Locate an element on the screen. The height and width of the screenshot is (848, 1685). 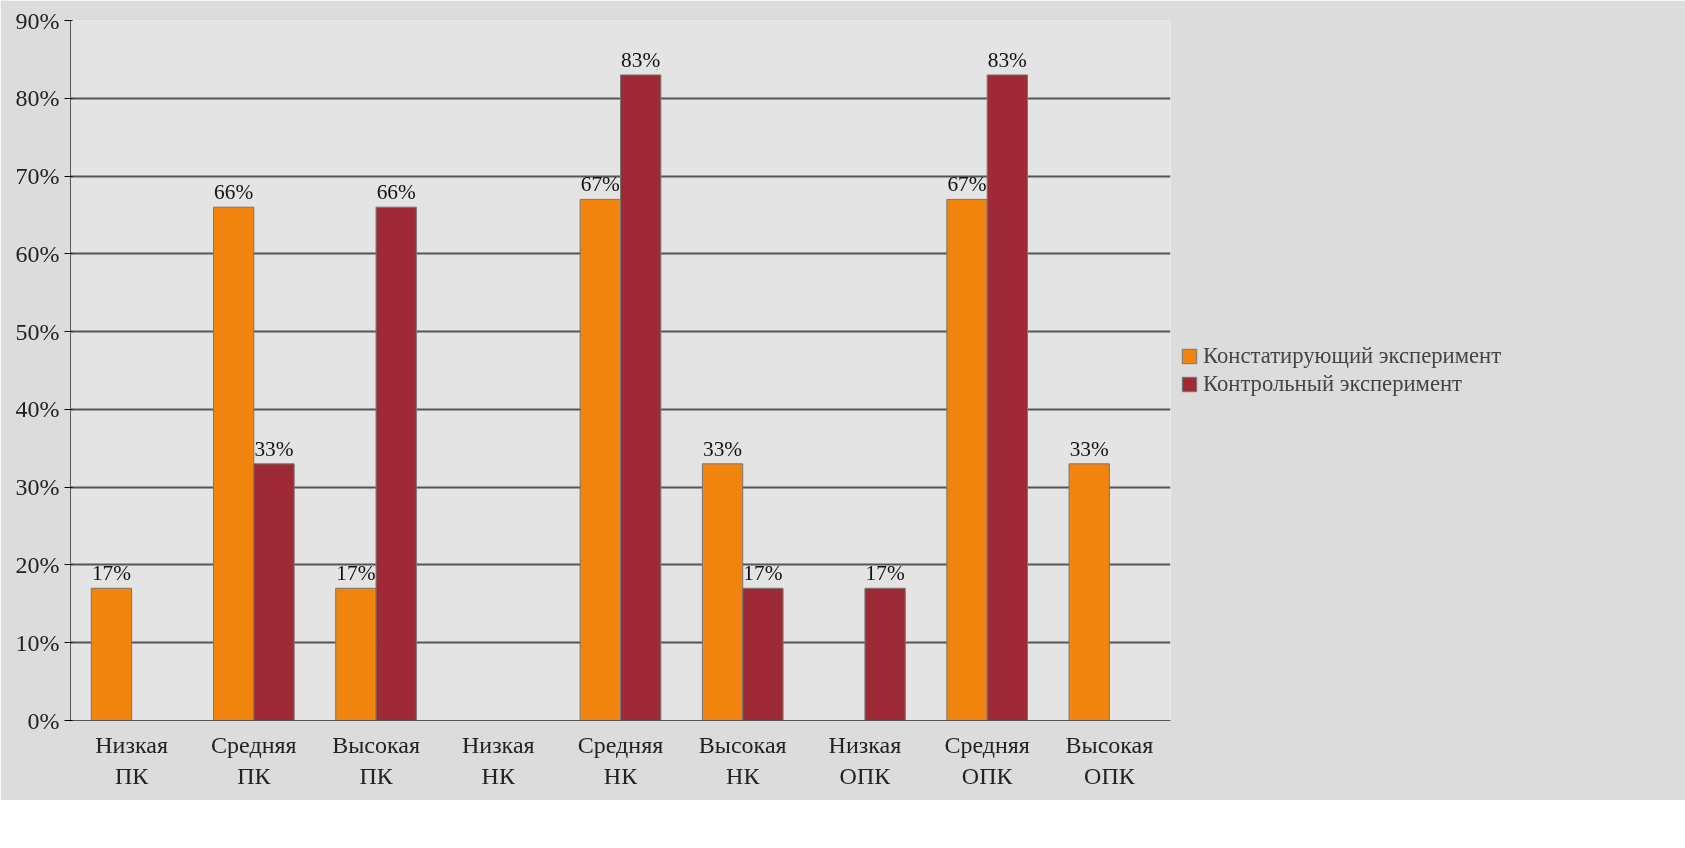
legend-label: Констатирующий эксперимент is located at coordinates (1352, 356).